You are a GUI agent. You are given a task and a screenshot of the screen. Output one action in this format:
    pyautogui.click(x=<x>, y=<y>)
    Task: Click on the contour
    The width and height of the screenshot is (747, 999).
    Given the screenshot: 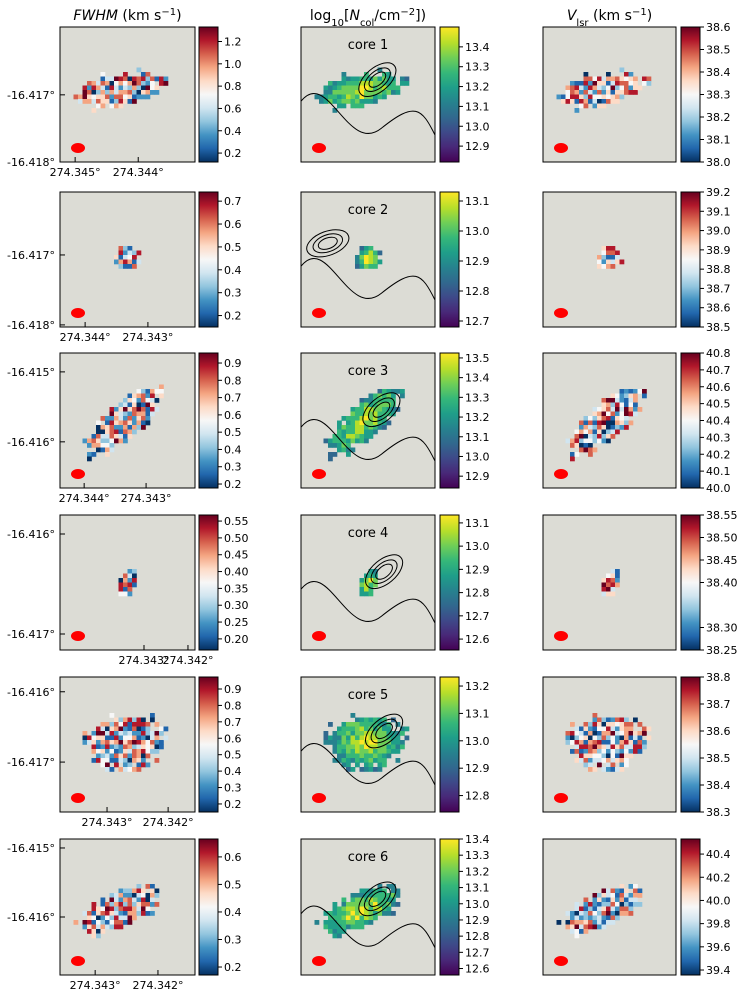 What is the action you would take?
    pyautogui.click(x=377, y=898)
    